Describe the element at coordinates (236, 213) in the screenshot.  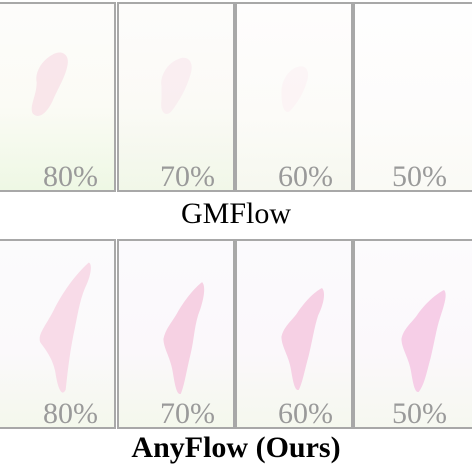
I see `gmflow-caption: GMFlow` at that location.